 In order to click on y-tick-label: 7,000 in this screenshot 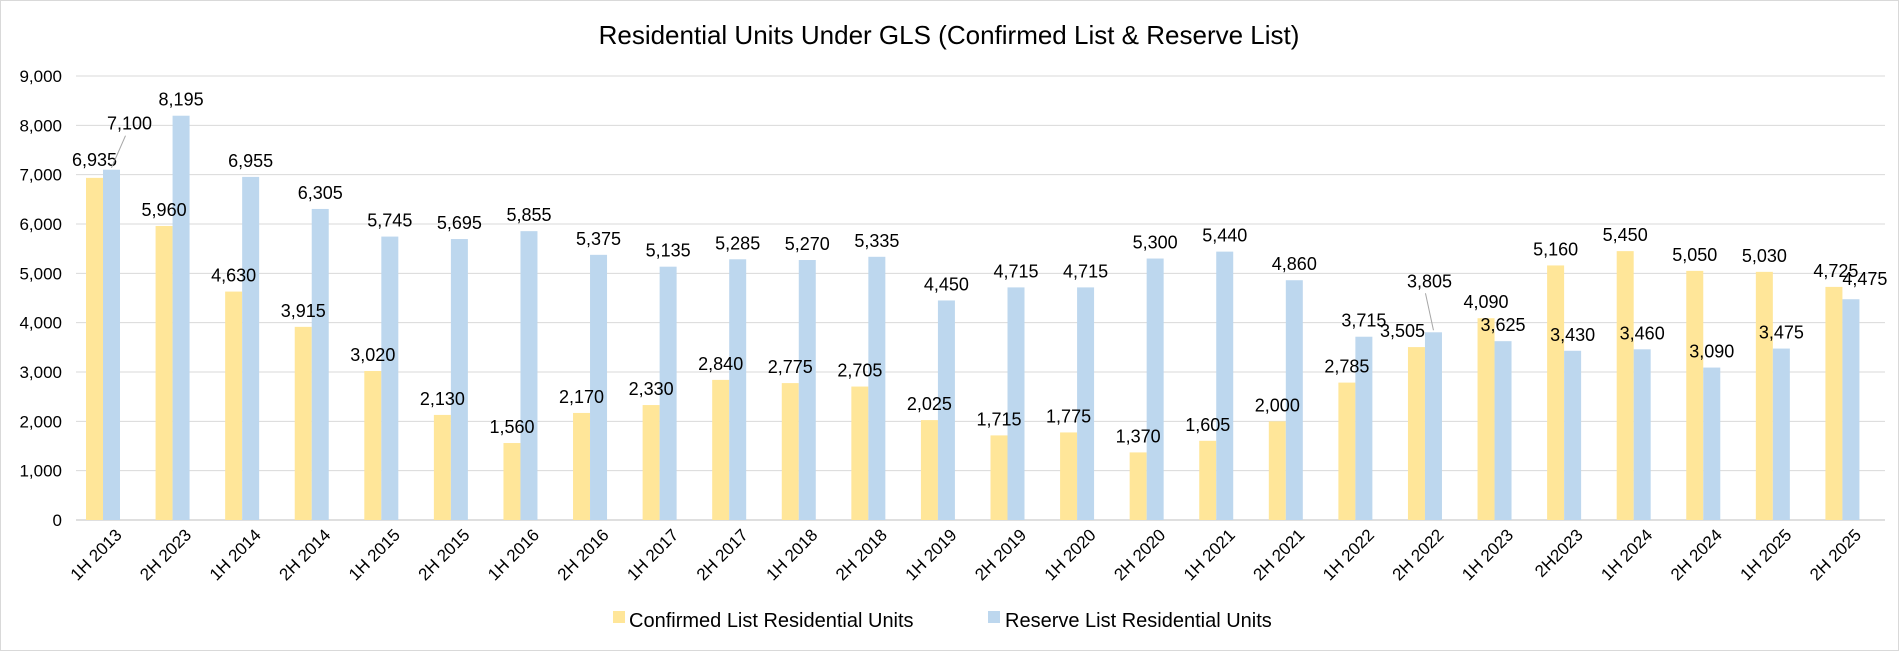, I will do `click(40, 175)`.